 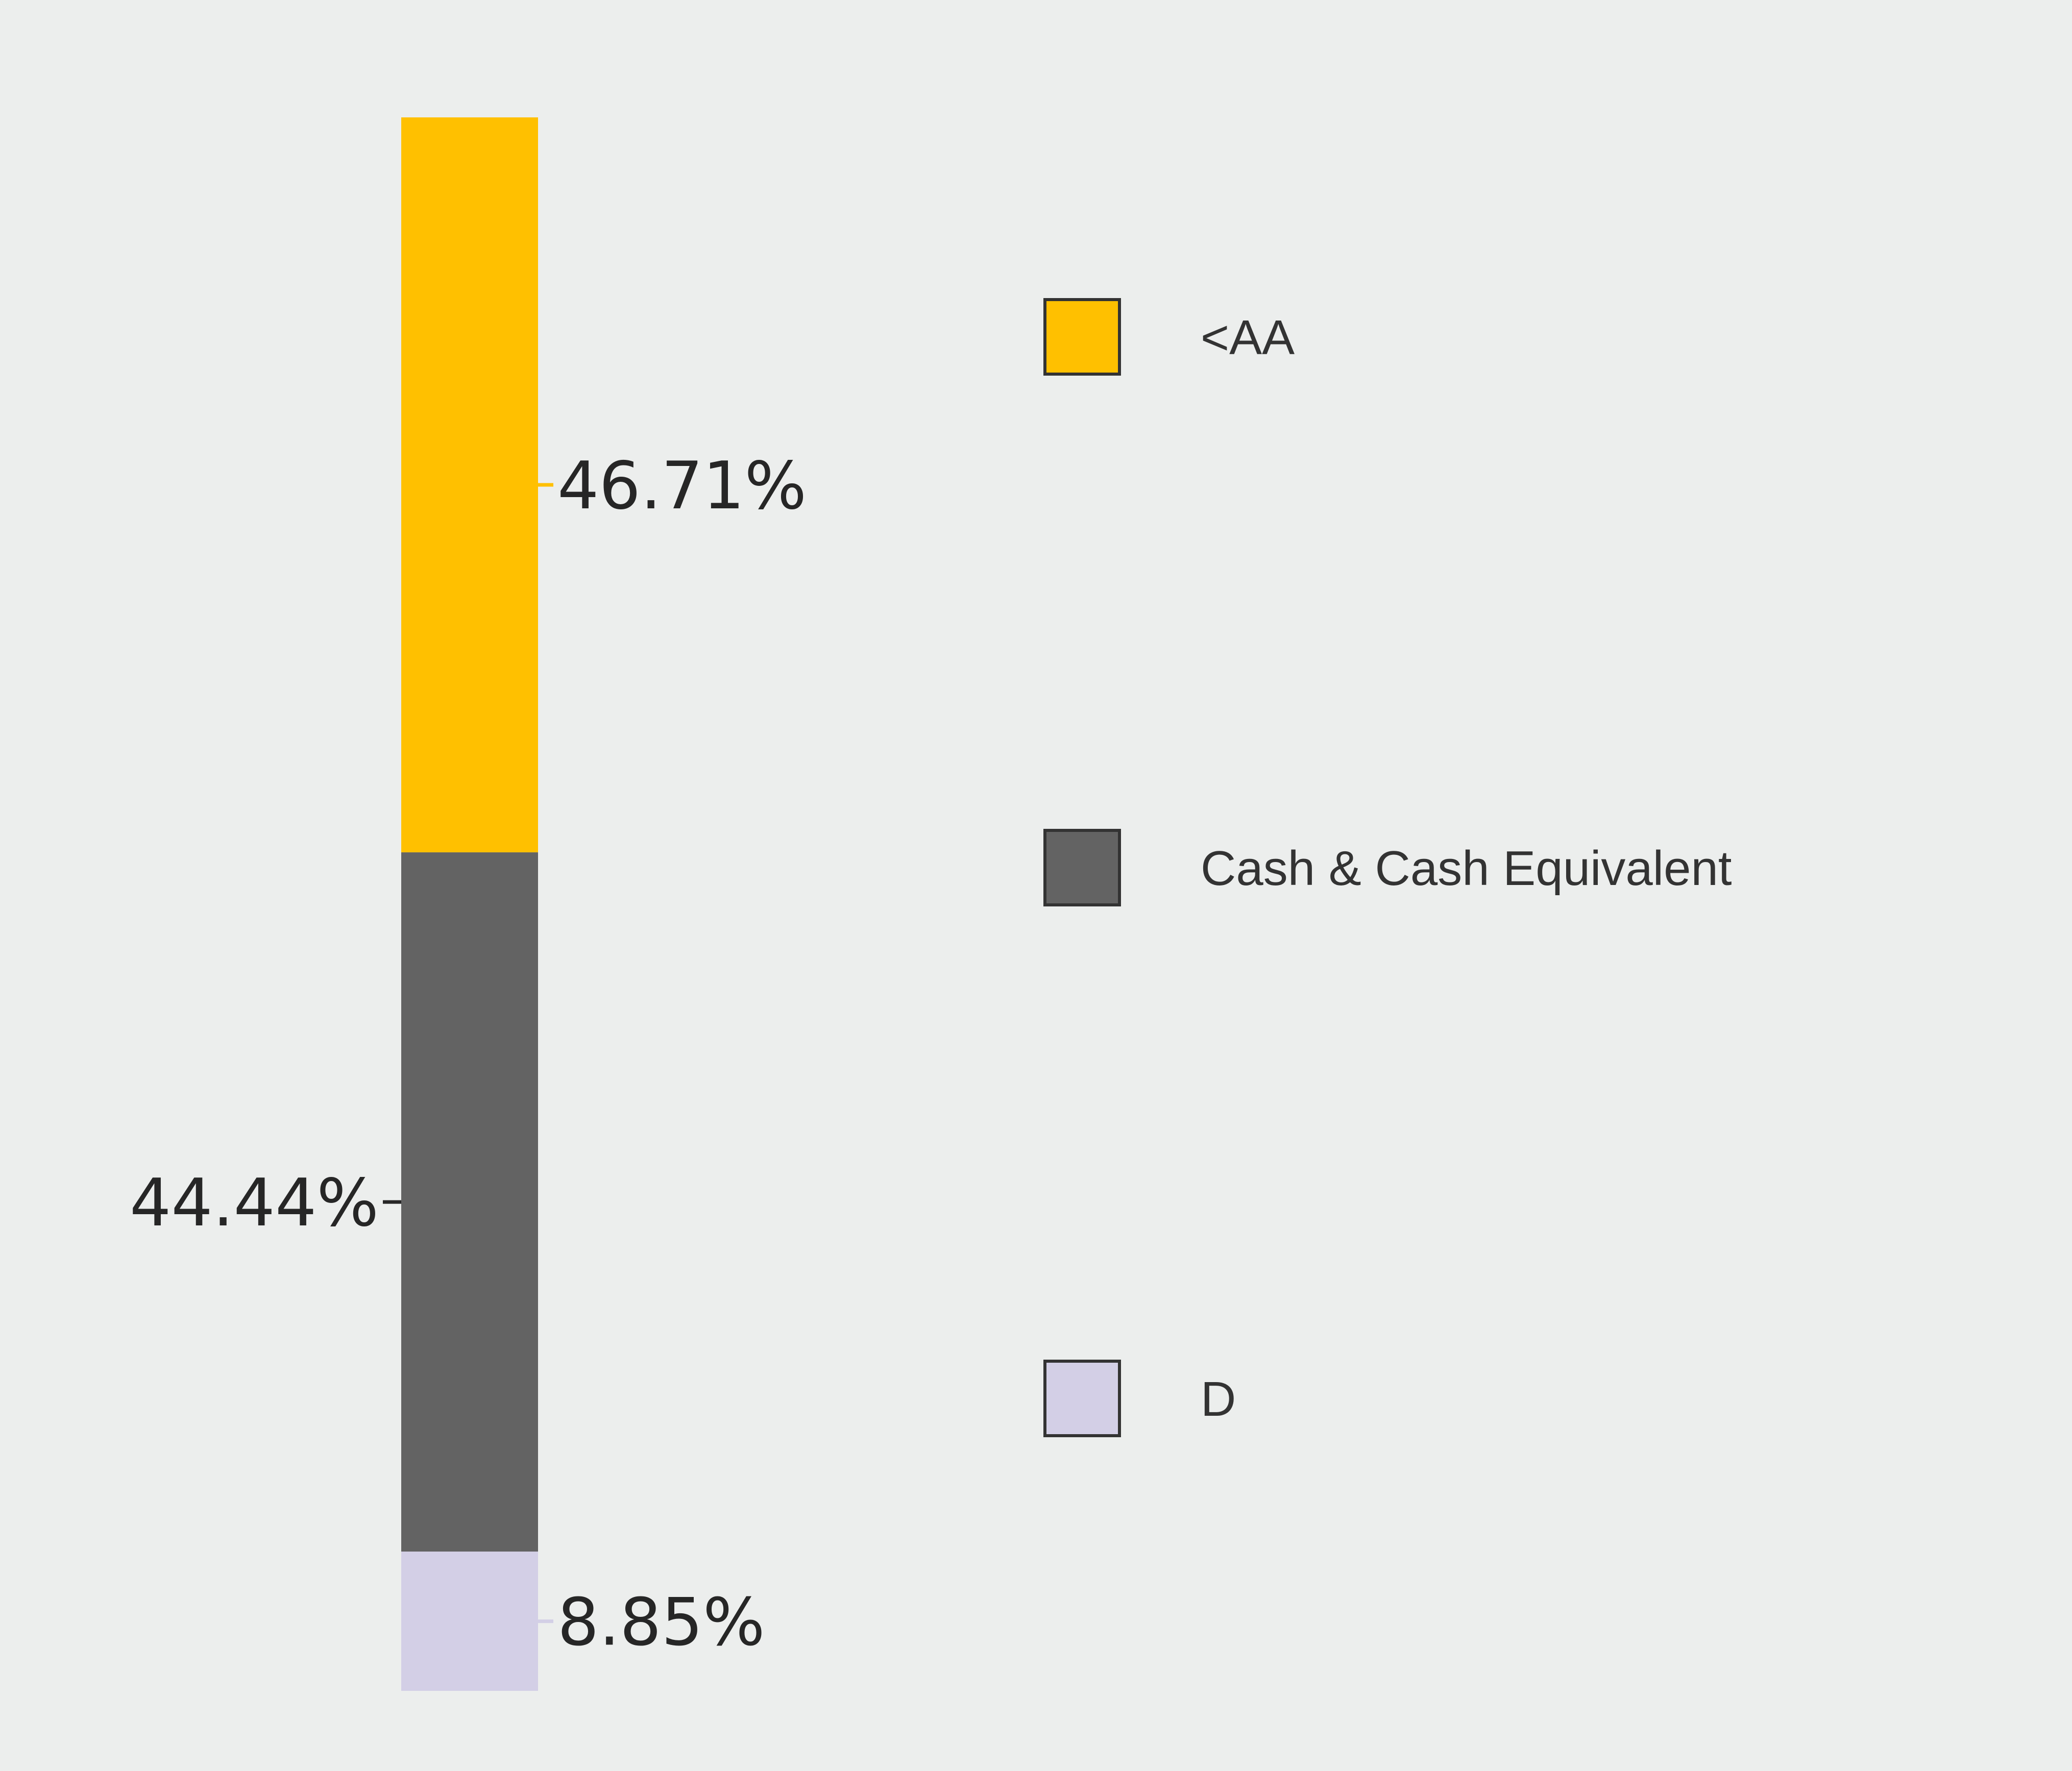 I want to click on data-label-aa: 46.71%, so click(x=682, y=486).